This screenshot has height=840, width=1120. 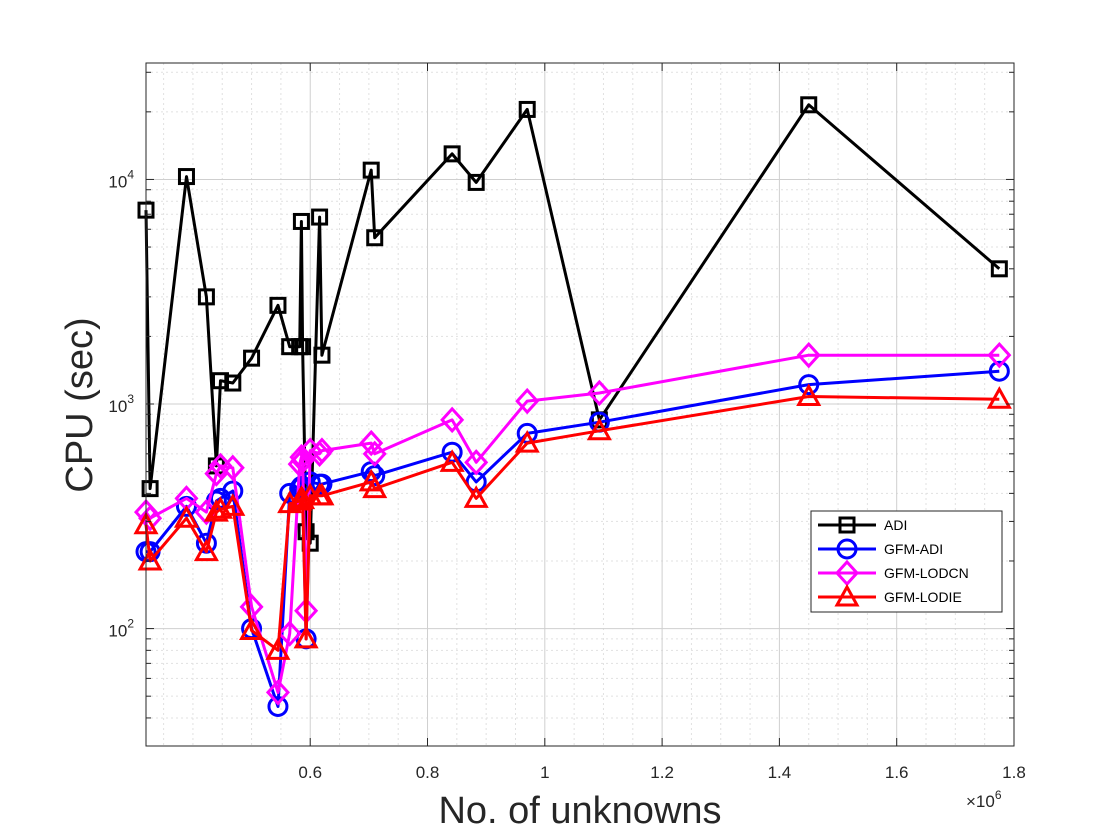 What do you see at coordinates (310, 772) in the screenshot?
I see `x-tick-label: 0.6` at bounding box center [310, 772].